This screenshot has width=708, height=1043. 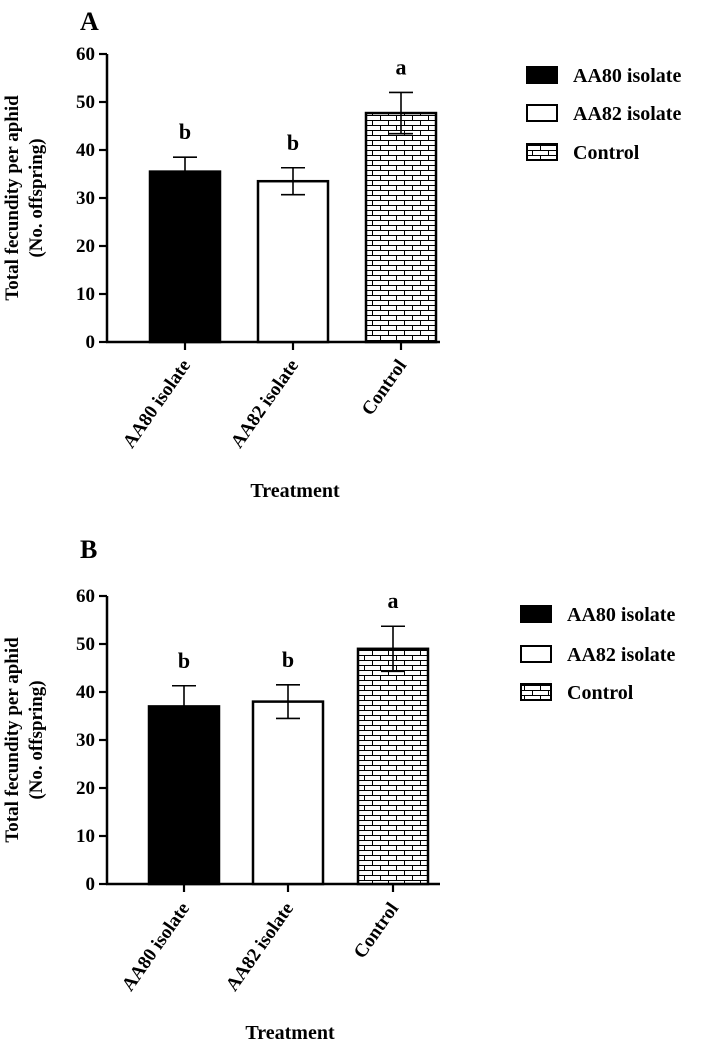 I want to click on panel-label: B, so click(x=88, y=549).